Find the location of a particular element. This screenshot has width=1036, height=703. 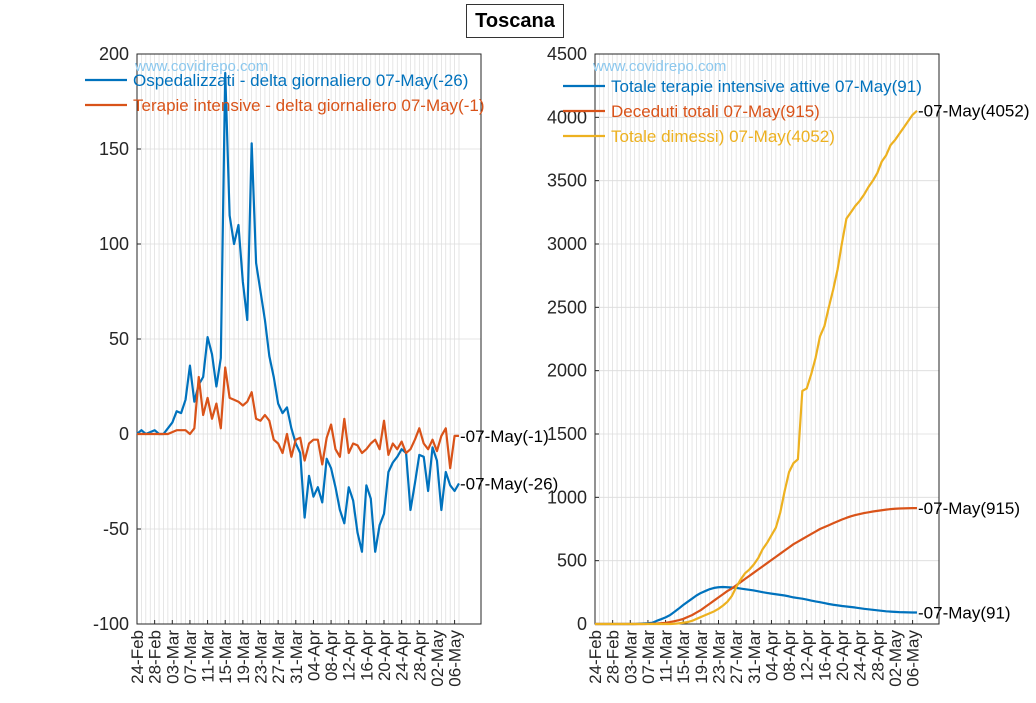

y-tick-label: 100 is located at coordinates (114, 244).